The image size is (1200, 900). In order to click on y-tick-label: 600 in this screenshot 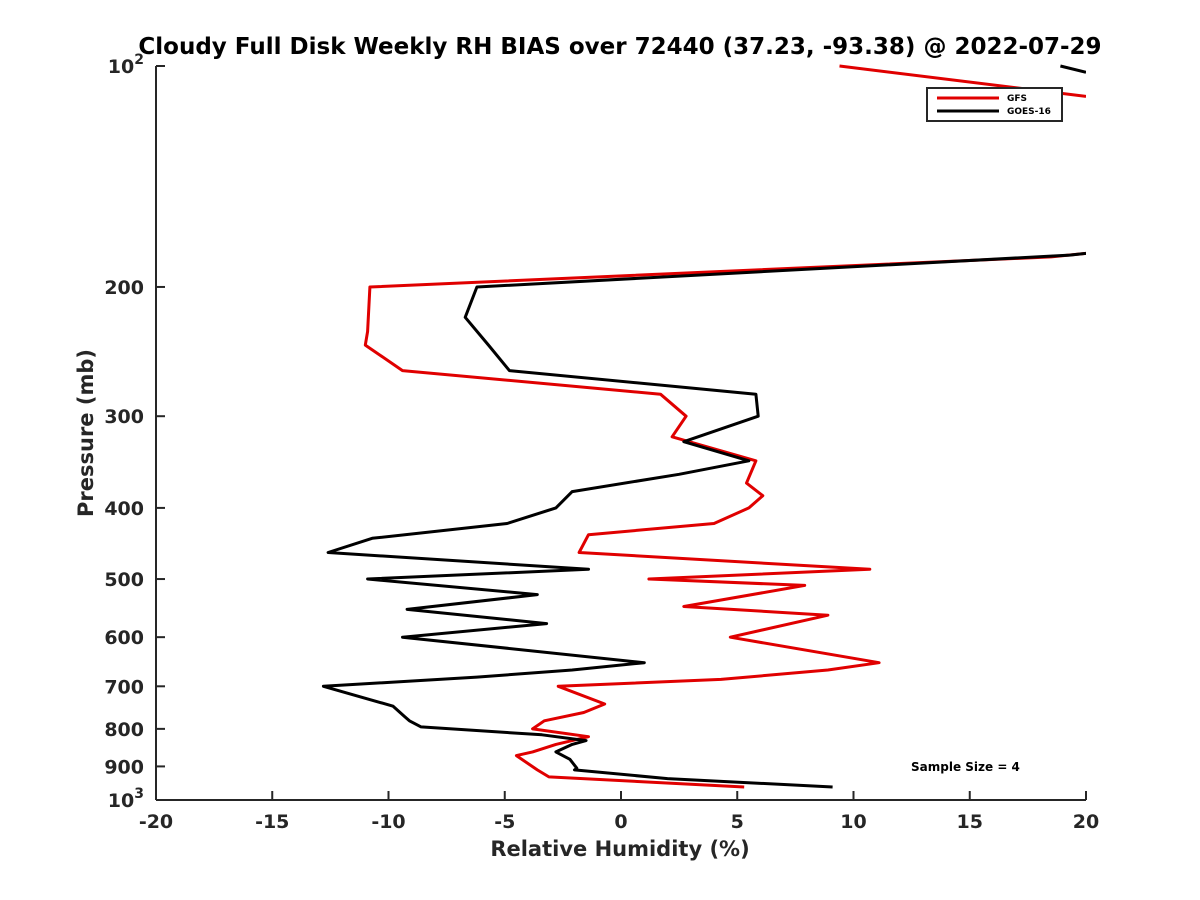, I will do `click(124, 638)`.